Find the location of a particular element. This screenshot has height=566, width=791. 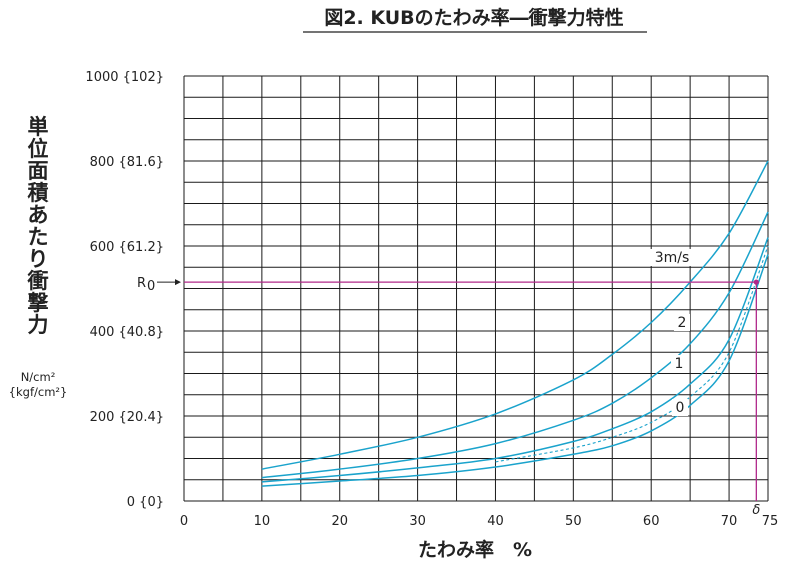

series-label: 0 is located at coordinates (680, 408).